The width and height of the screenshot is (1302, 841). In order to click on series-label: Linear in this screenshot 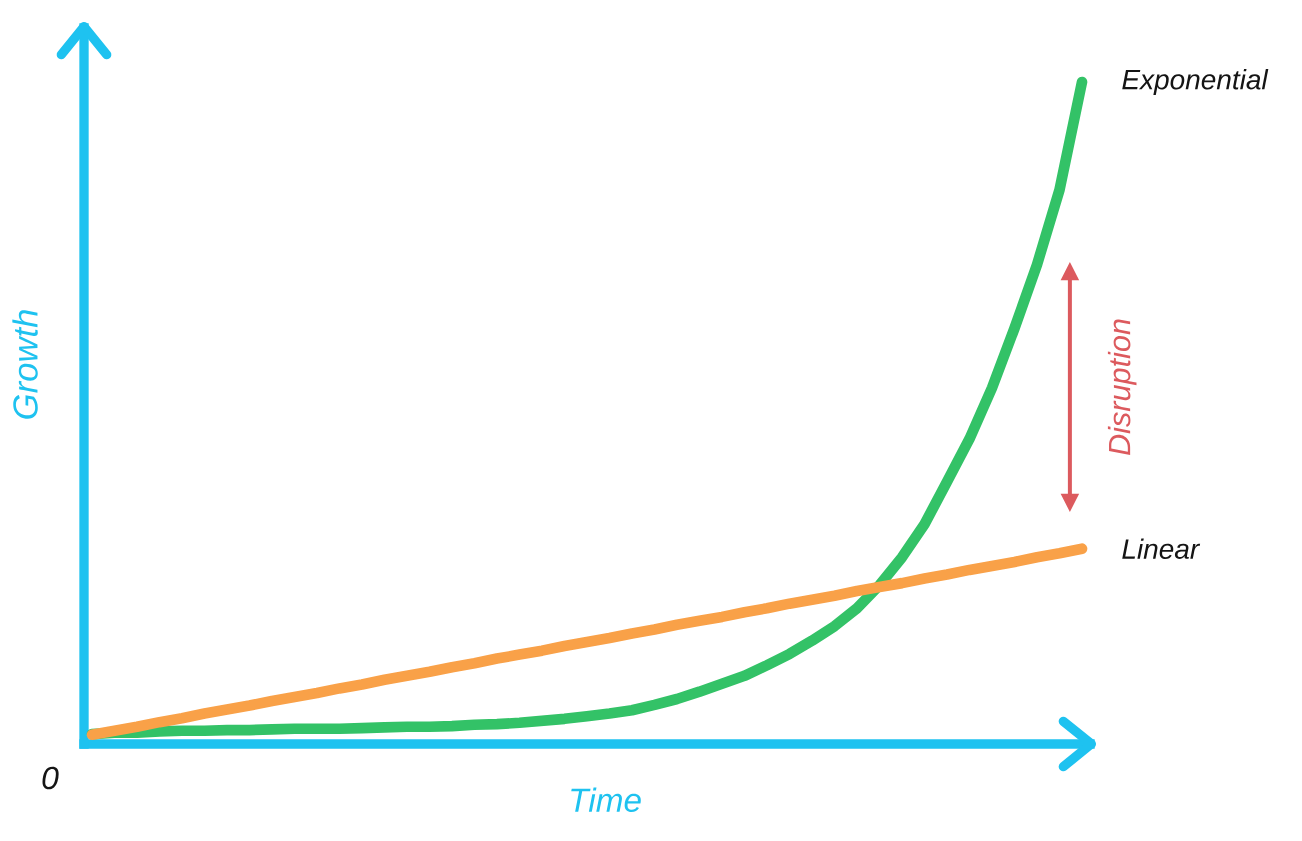, I will do `click(1161, 548)`.